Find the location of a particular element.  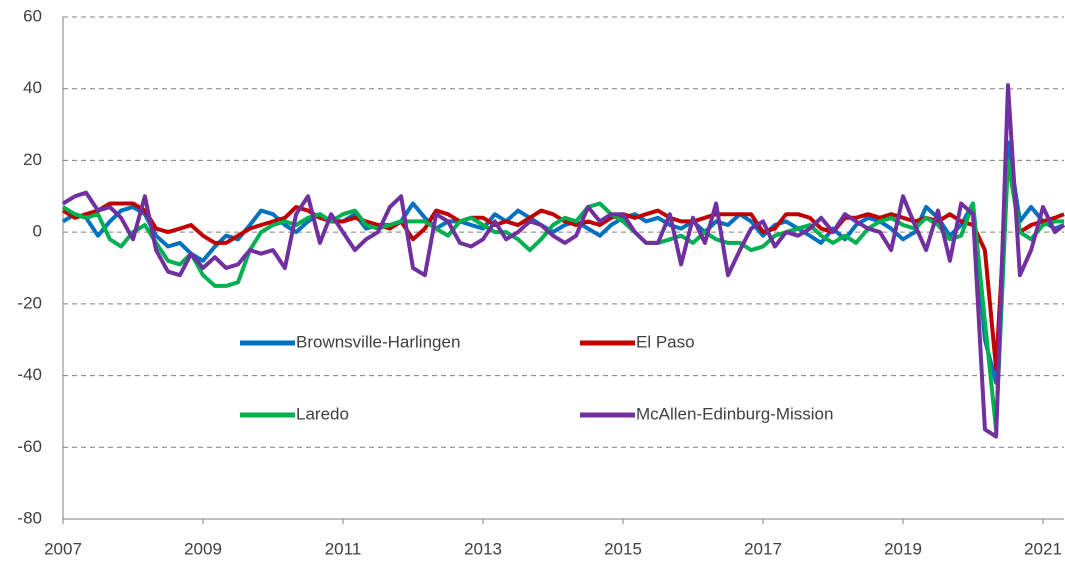

y-tick-label: 40 is located at coordinates (32, 87).